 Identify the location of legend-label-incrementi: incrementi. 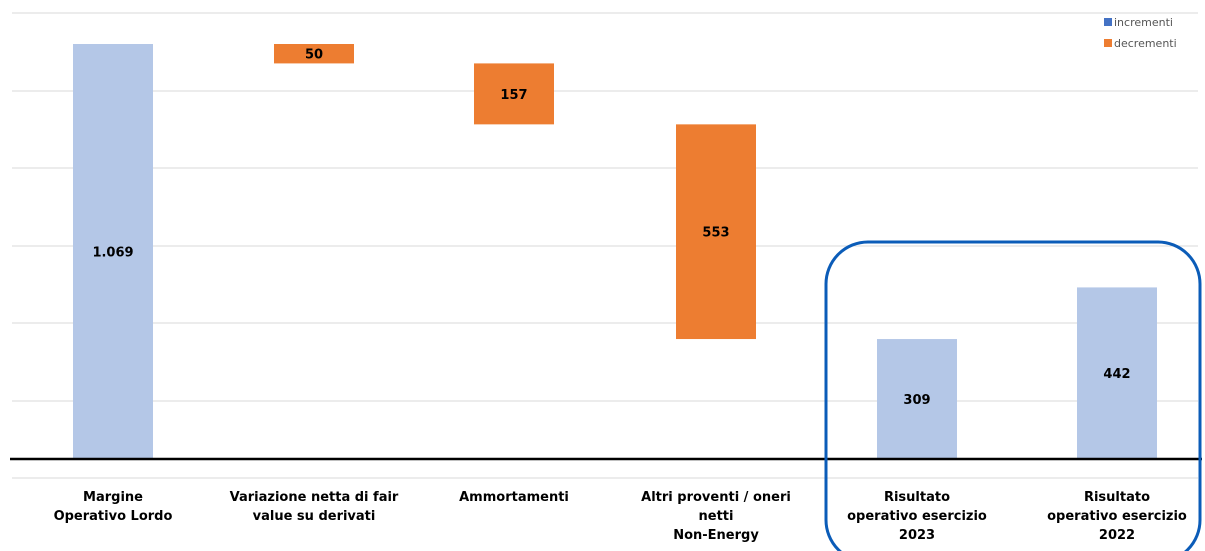
(1143, 22).